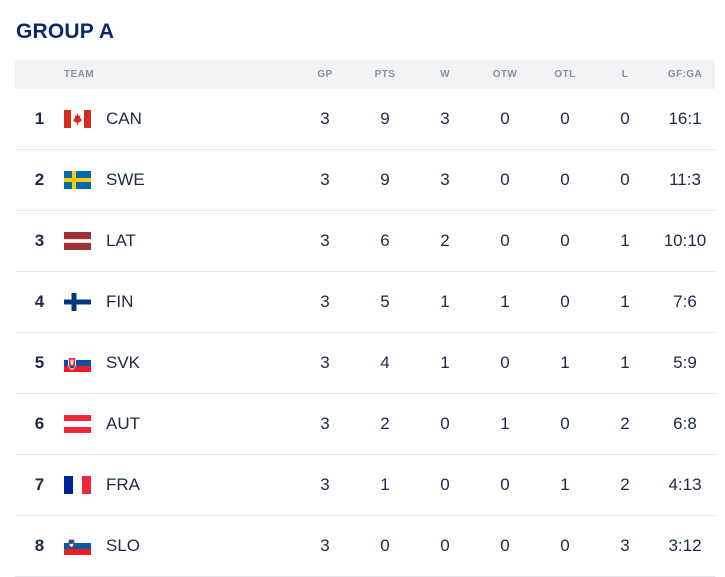 This screenshot has height=577, width=725. I want to click on stat-gfga: 3:12, so click(685, 545).